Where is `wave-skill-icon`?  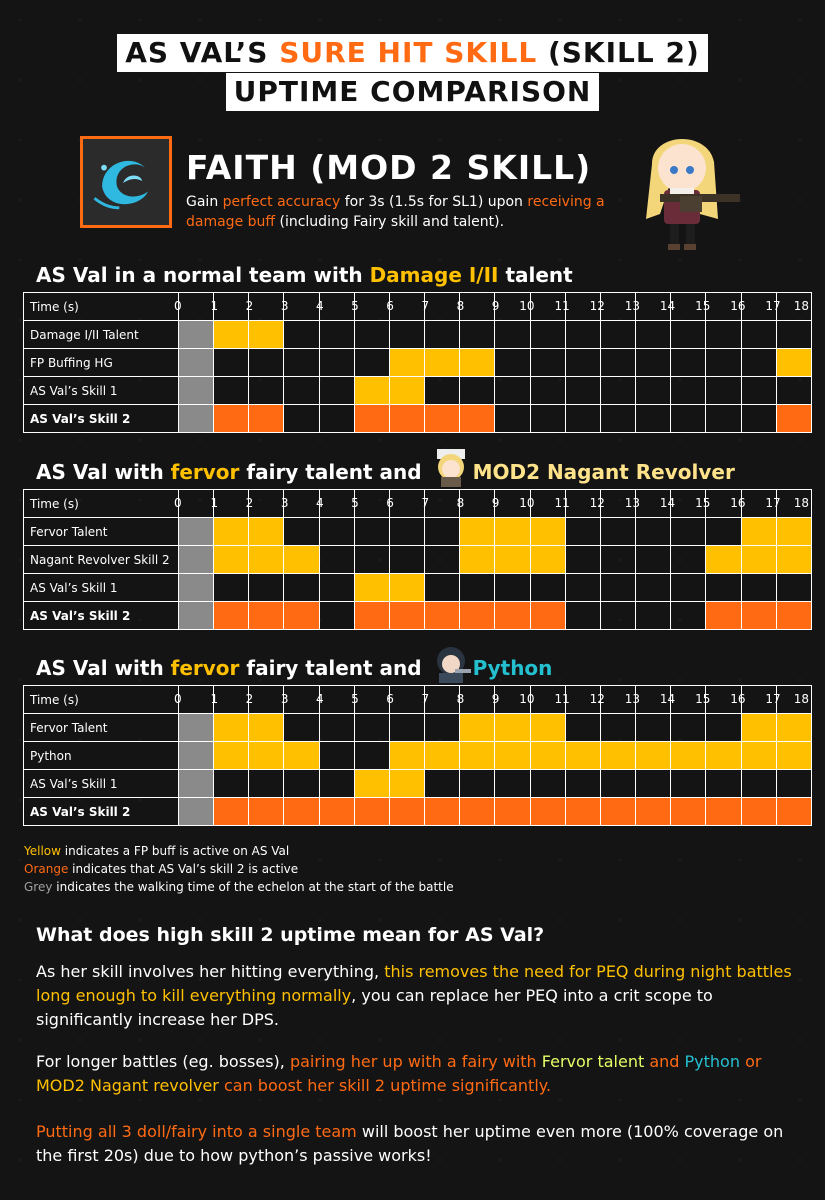
wave-skill-icon is located at coordinates (126, 182).